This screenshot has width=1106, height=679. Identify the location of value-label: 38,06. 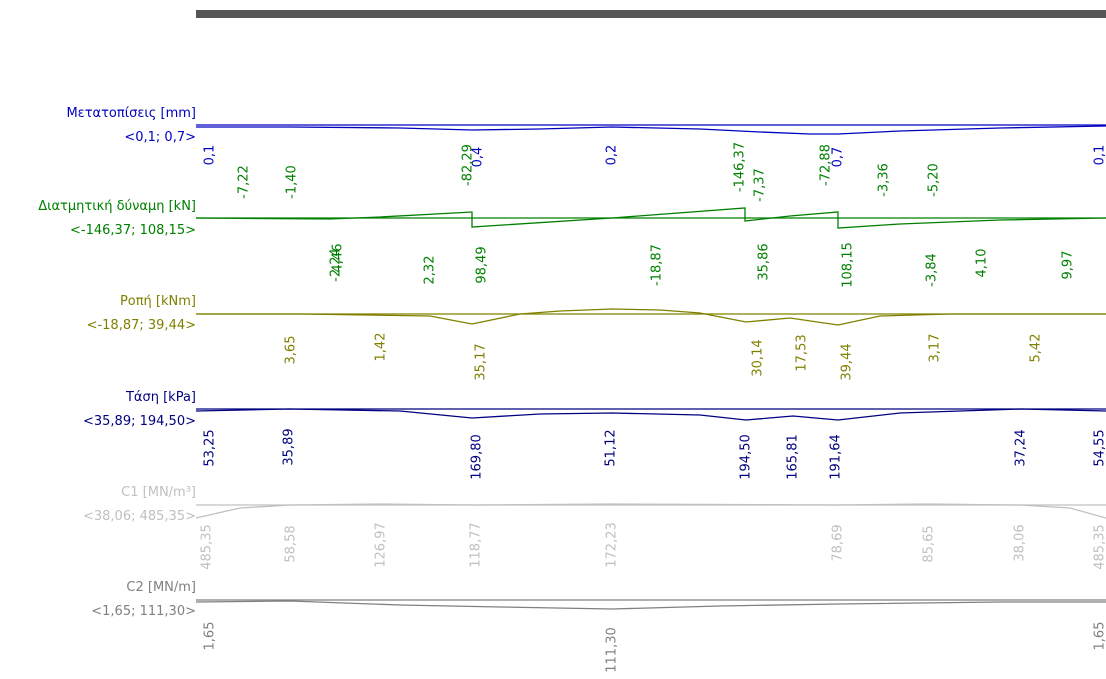
(1020, 542).